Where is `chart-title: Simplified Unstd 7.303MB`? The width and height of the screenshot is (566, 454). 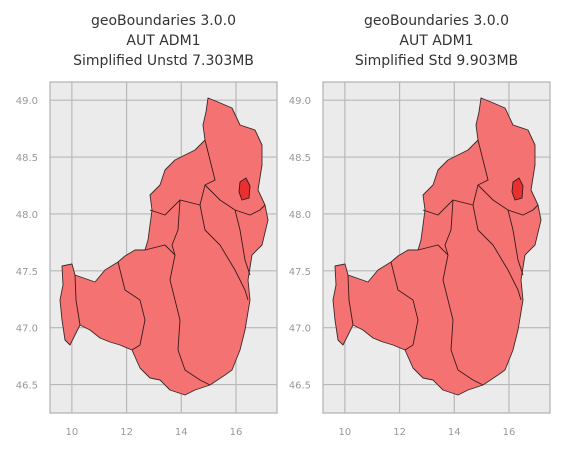 chart-title: Simplified Unstd 7.303MB is located at coordinates (163, 61).